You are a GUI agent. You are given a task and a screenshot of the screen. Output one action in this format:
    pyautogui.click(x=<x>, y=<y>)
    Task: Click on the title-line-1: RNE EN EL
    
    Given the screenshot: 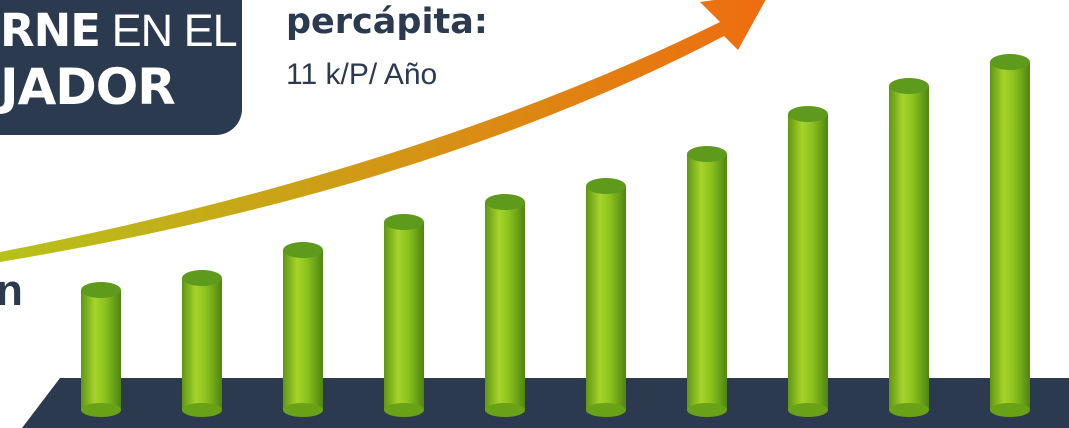 What is the action you would take?
    pyautogui.click(x=119, y=30)
    